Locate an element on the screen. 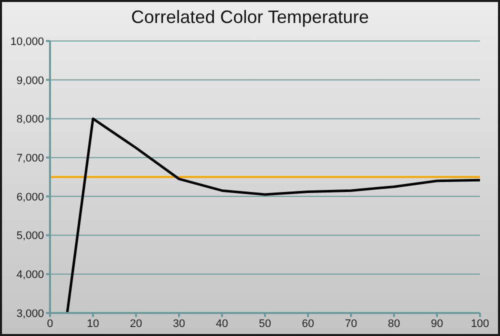 Image resolution: width=500 pixels, height=336 pixels. y-tick-label: 3,000 is located at coordinates (30, 314).